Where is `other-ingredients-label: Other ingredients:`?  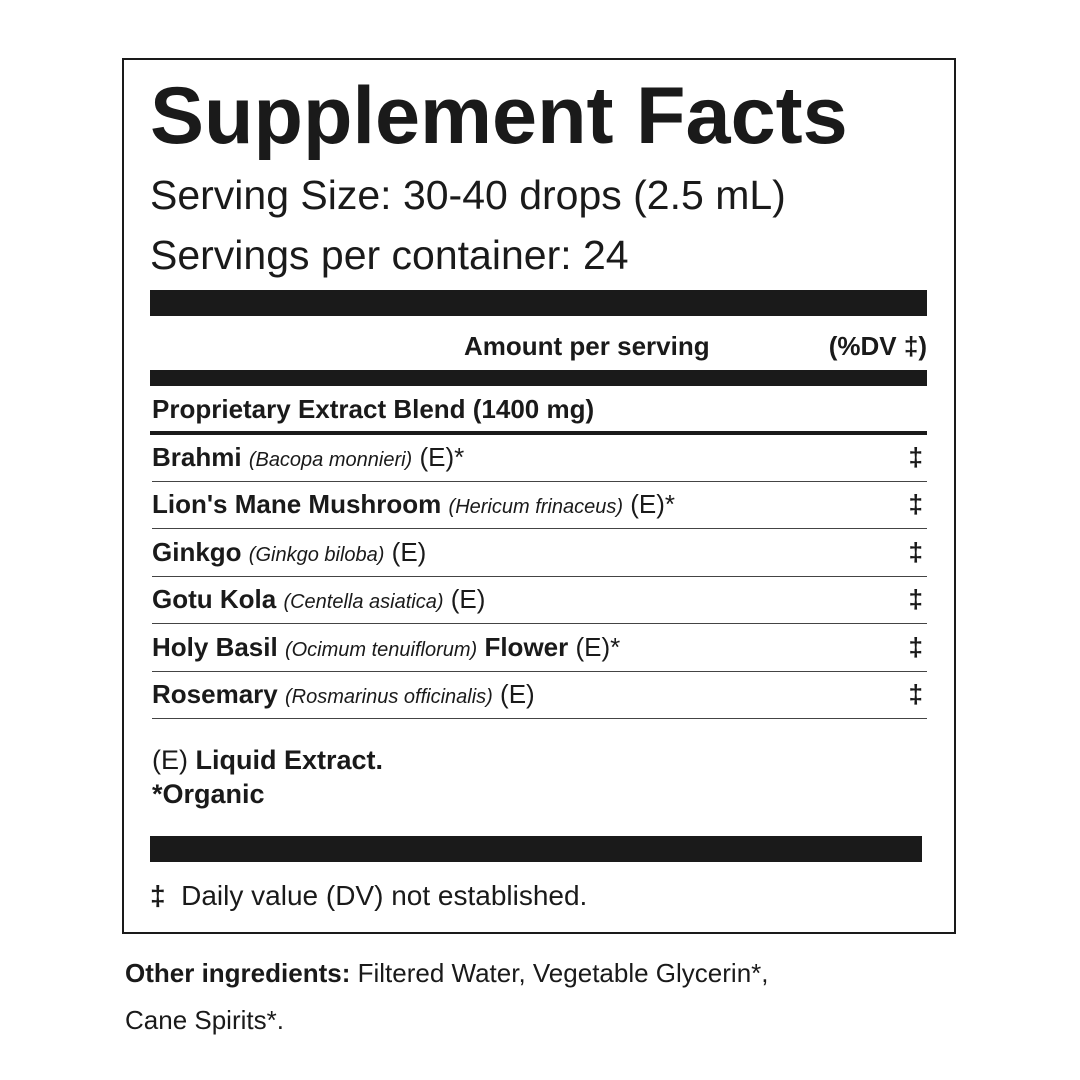 other-ingredients-label: Other ingredients: is located at coordinates (238, 973).